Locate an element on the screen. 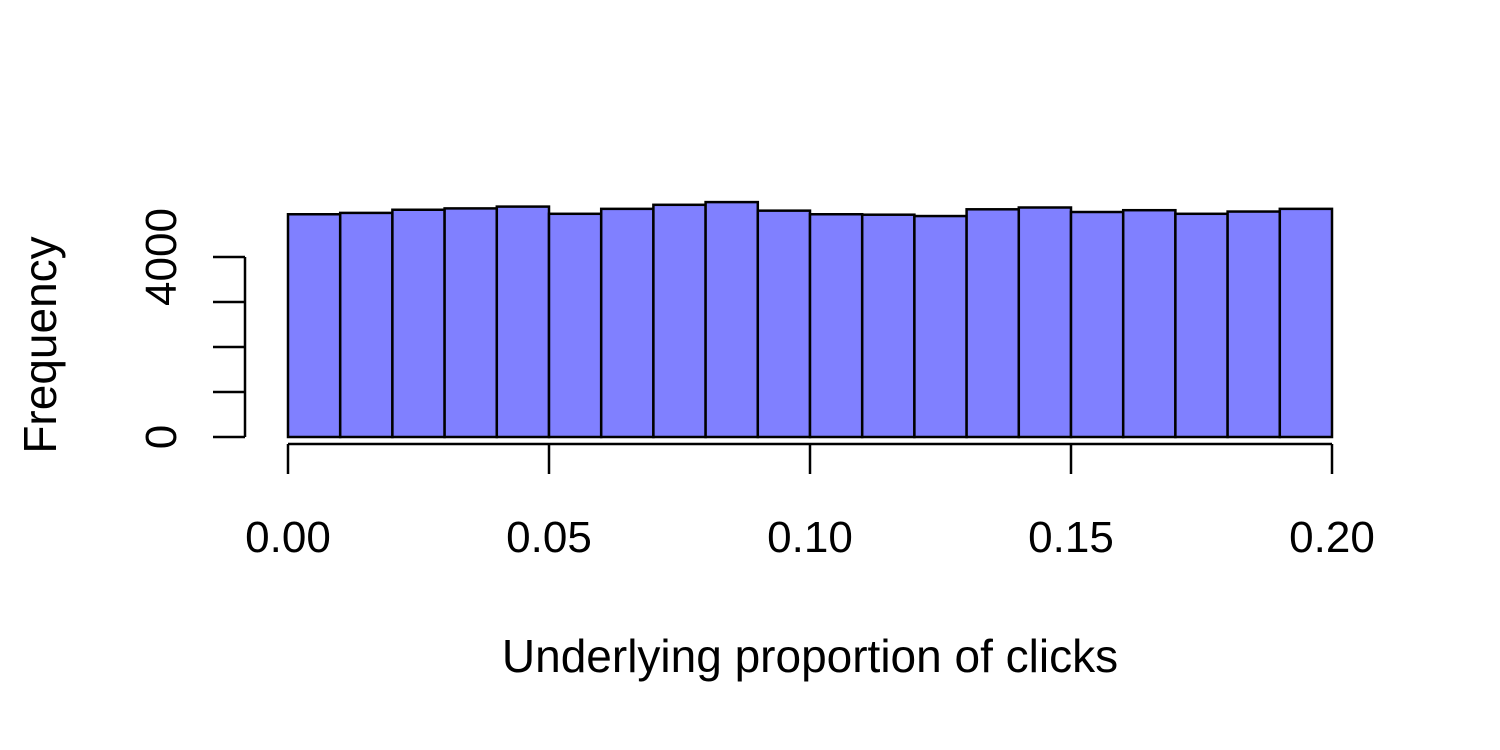 The image size is (1500, 750). x-axis: 0.00 0.05 0.10 0.15 0.20 is located at coordinates (810, 502).